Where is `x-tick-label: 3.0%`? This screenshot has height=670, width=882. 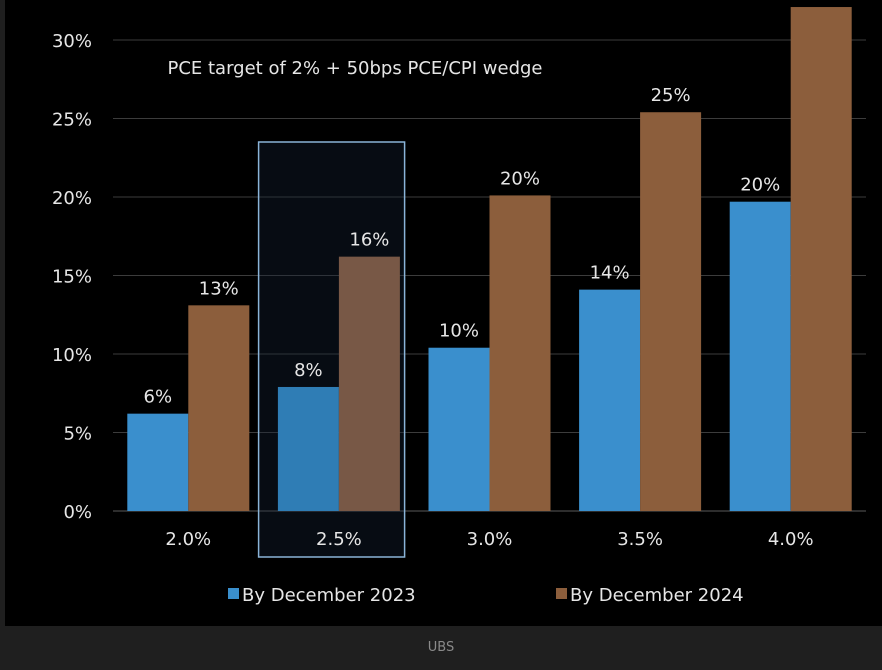 x-tick-label: 3.0% is located at coordinates (490, 539).